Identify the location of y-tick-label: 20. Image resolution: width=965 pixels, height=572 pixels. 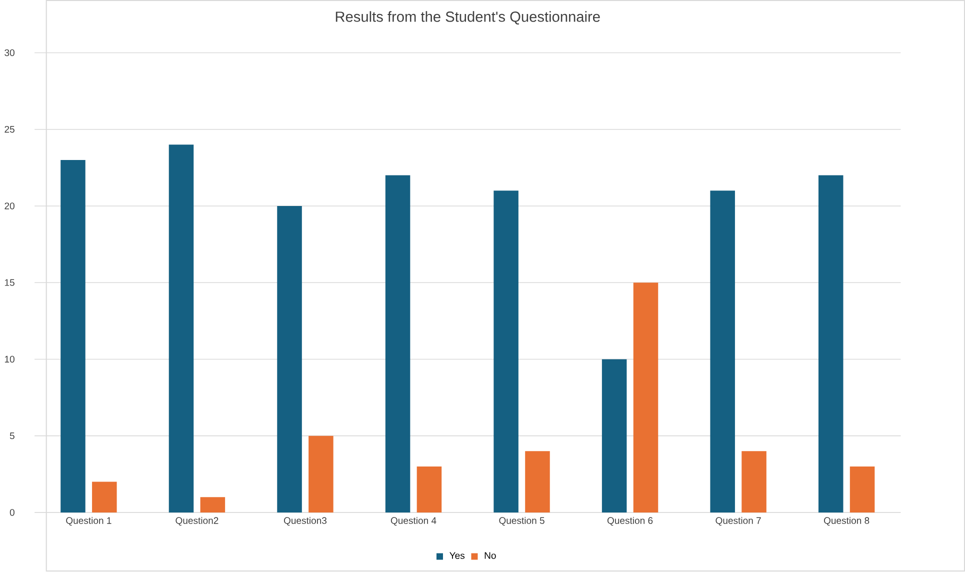
(9, 206).